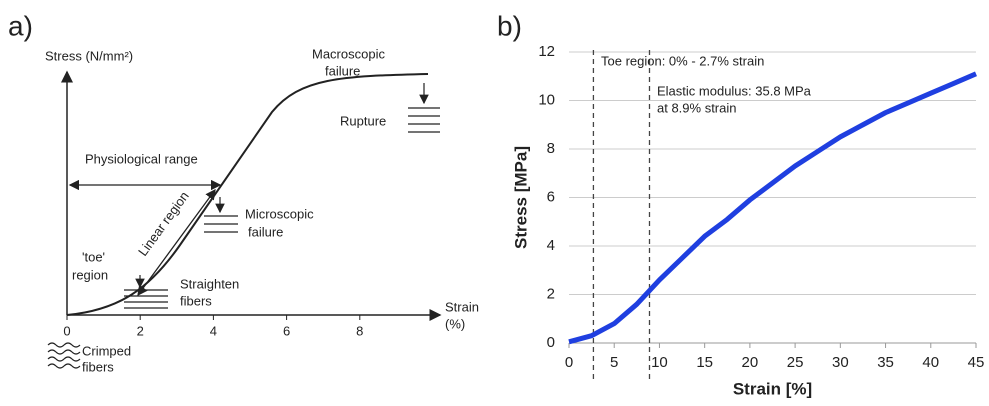 The image size is (989, 406). I want to click on y-tick-label: 2, so click(551, 293).